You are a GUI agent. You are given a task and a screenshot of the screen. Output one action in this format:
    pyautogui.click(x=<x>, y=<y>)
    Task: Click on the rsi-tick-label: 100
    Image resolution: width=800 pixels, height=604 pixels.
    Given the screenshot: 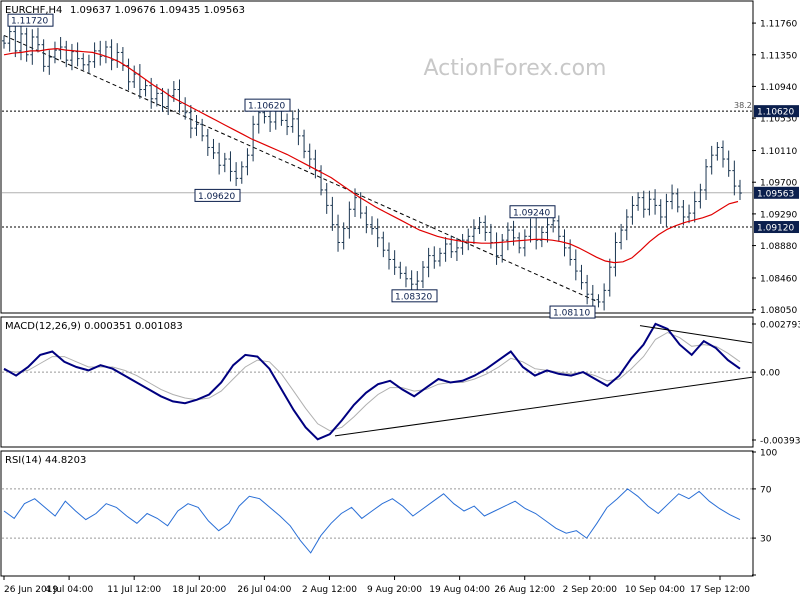 What is the action you would take?
    pyautogui.click(x=768, y=454)
    